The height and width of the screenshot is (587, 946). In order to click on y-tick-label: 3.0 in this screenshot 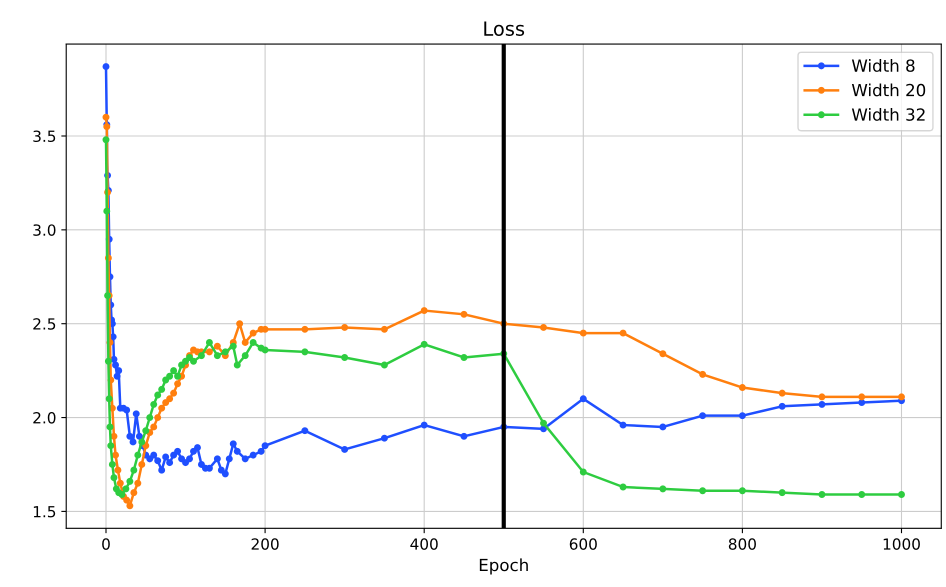, I will do `click(44, 230)`.